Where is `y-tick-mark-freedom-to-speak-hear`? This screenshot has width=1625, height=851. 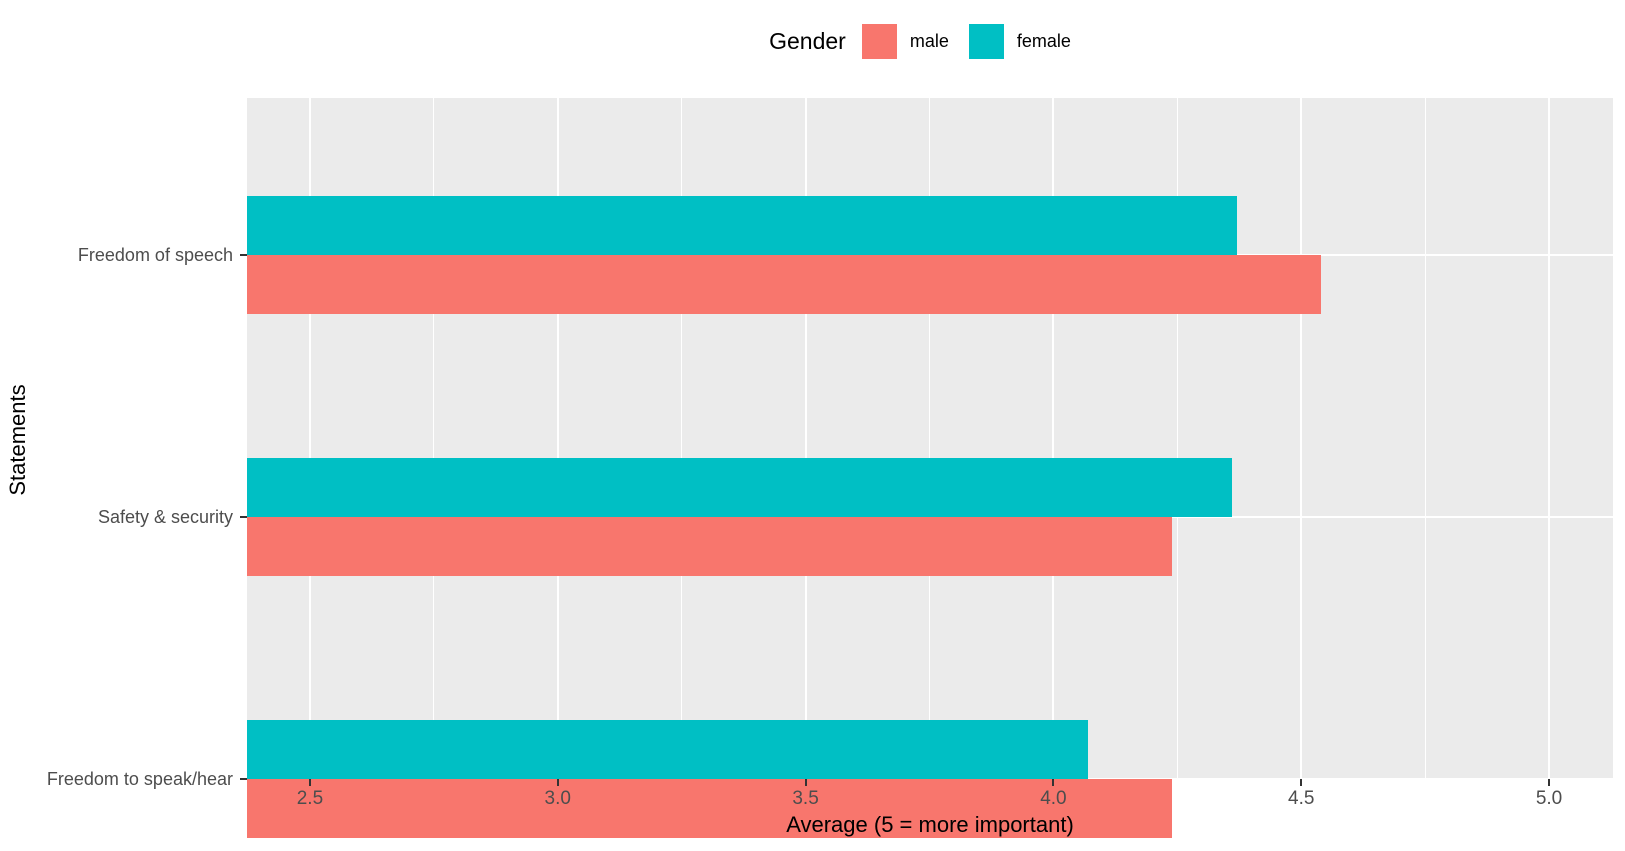
y-tick-mark-freedom-to-speak-hear is located at coordinates (243, 779).